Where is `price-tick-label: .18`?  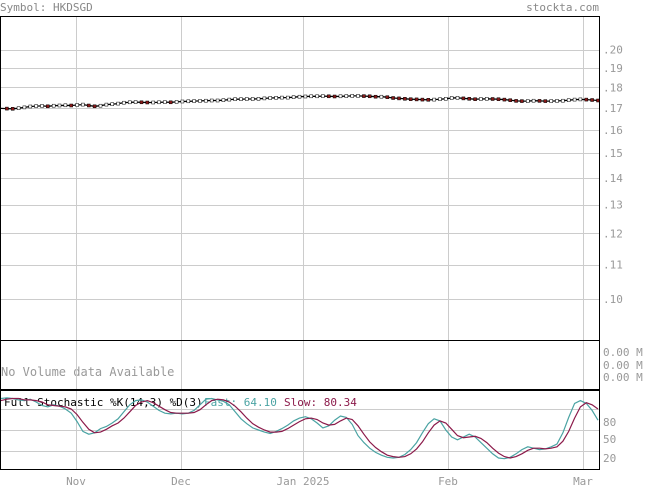 price-tick-label: .18 is located at coordinates (613, 87).